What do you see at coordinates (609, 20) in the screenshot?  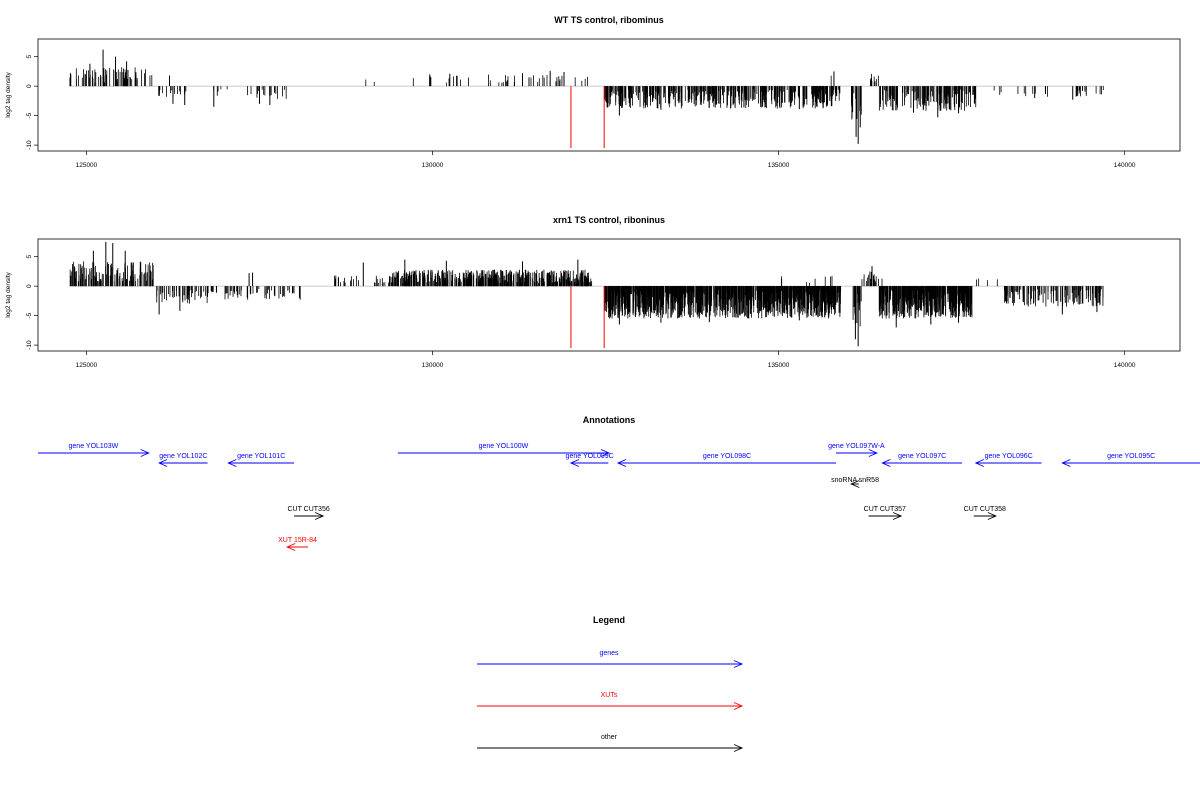 I see `wt-panel-title: WT TS control, ribominus` at bounding box center [609, 20].